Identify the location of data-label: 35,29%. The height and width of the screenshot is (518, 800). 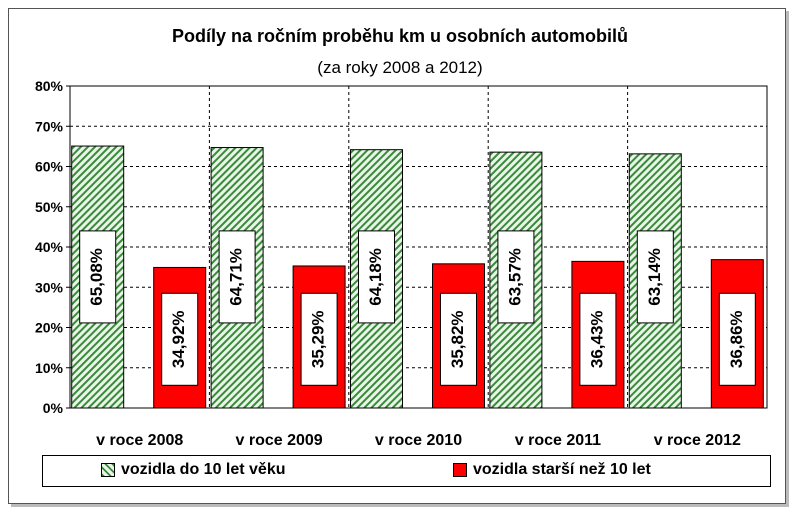
(318, 339).